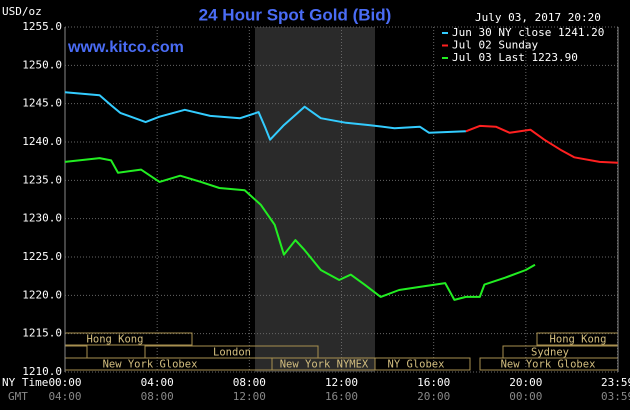 The image size is (630, 410). I want to click on x2-tick-label: 04:00, so click(64, 396).